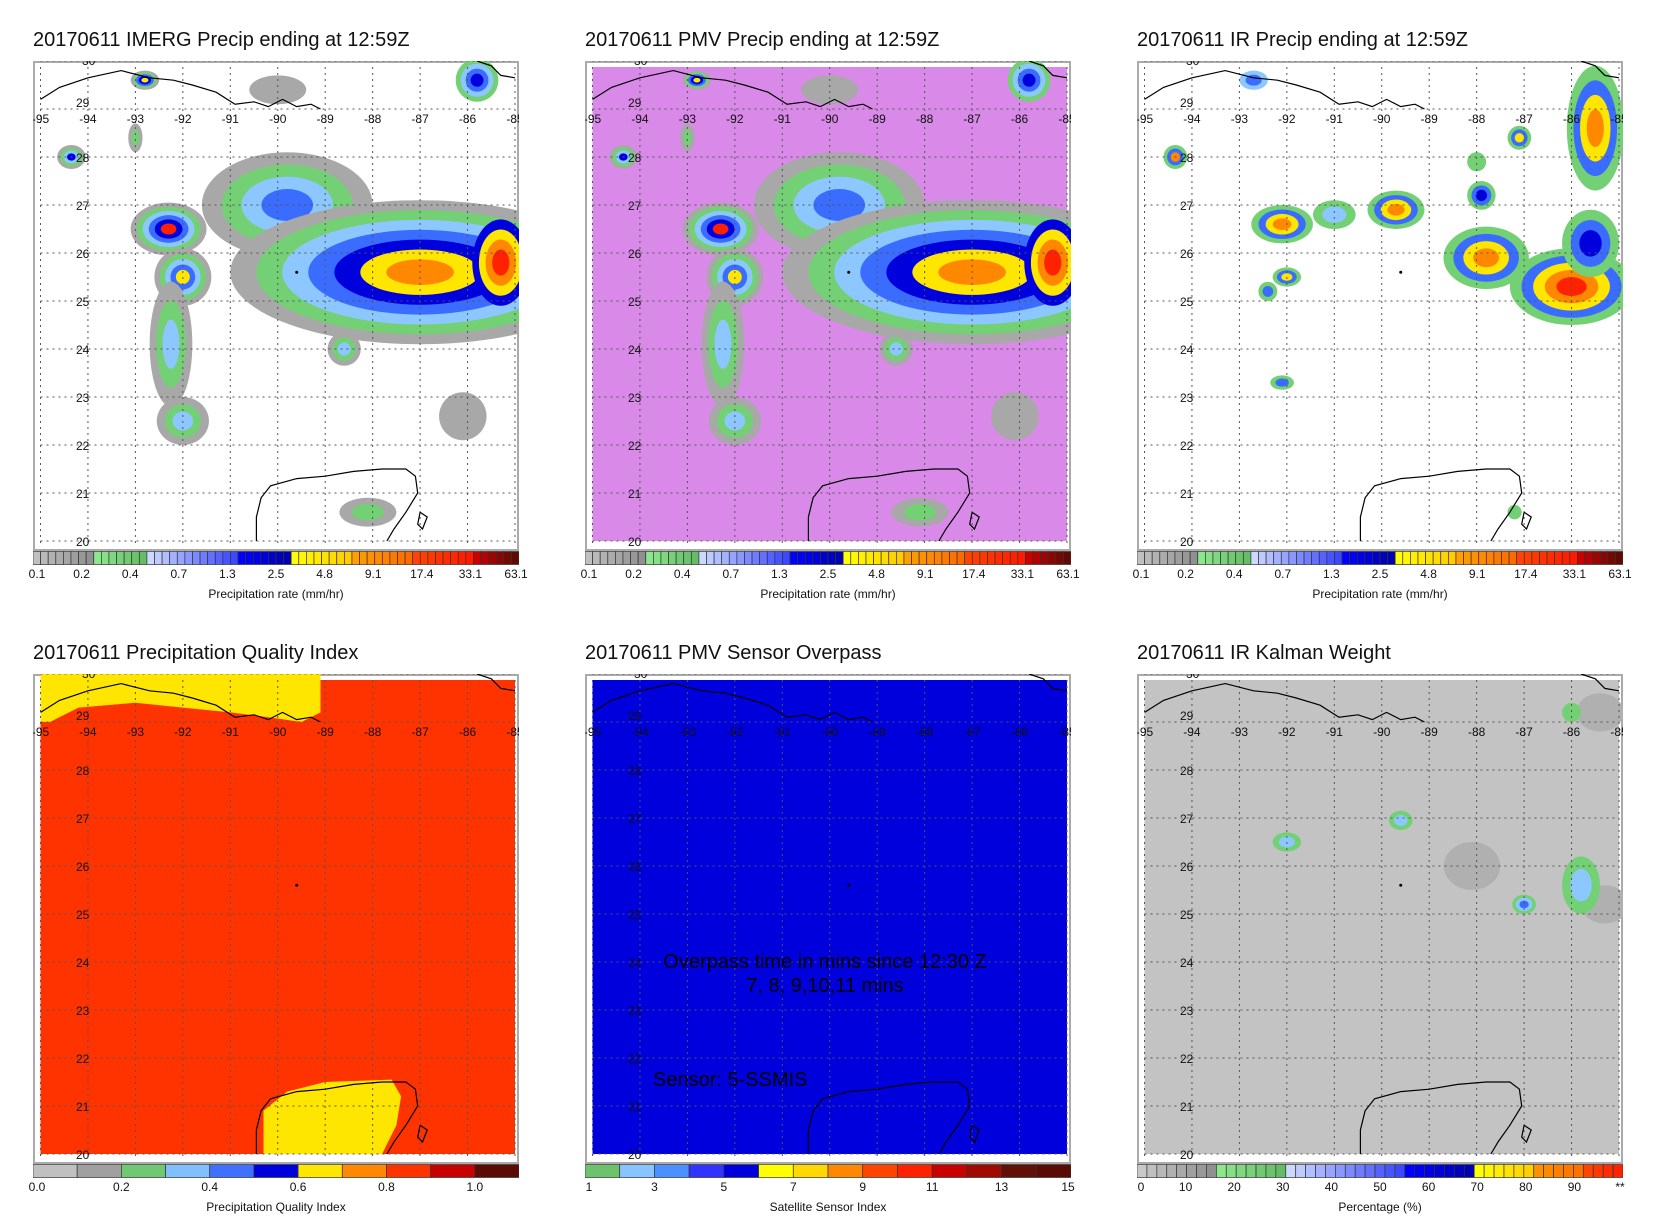  I want to click on colorbar-tick-label: 1, so click(589, 1187).